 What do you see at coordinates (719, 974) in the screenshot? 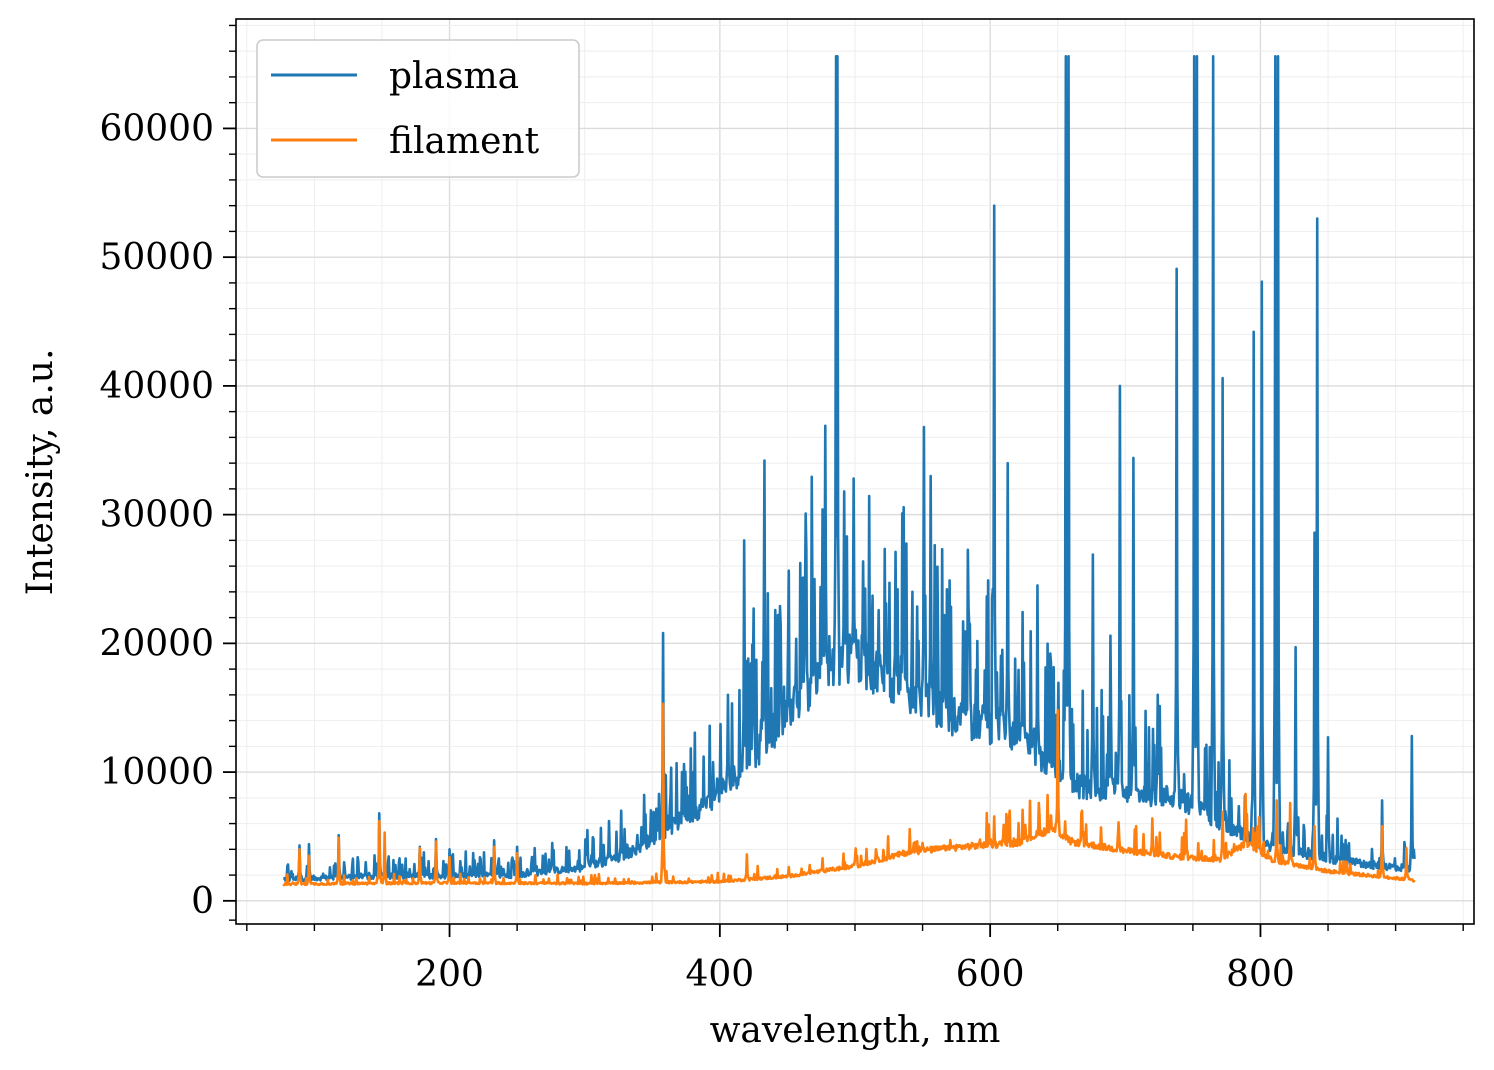
I see `x-tick-label: 400` at bounding box center [719, 974].